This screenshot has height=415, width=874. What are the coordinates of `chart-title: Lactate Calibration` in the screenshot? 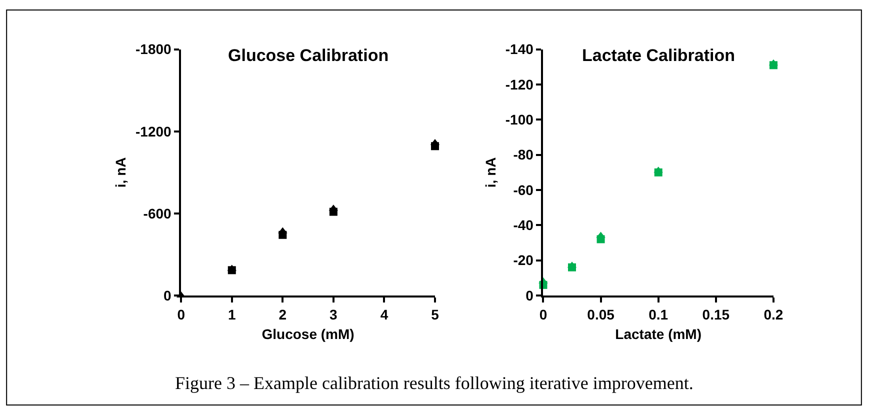 It's located at (659, 55).